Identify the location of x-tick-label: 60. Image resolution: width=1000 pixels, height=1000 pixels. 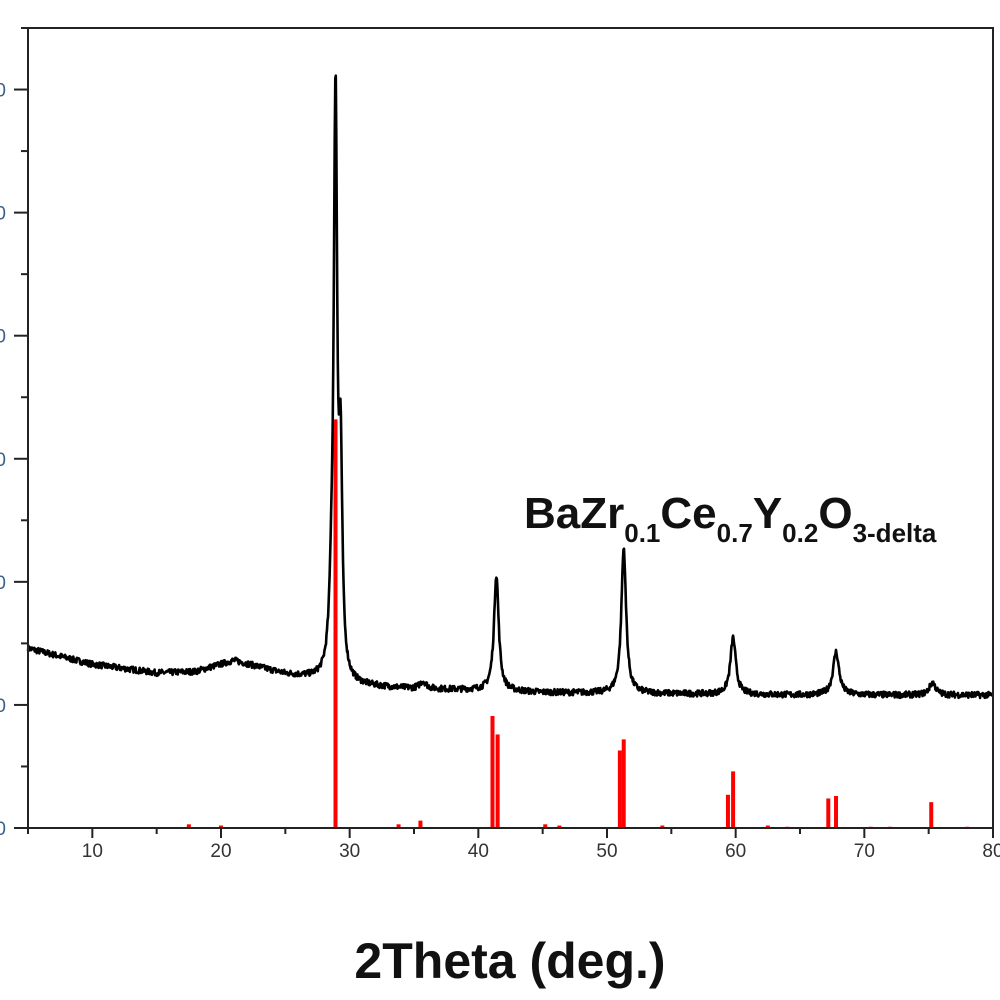
(735, 851).